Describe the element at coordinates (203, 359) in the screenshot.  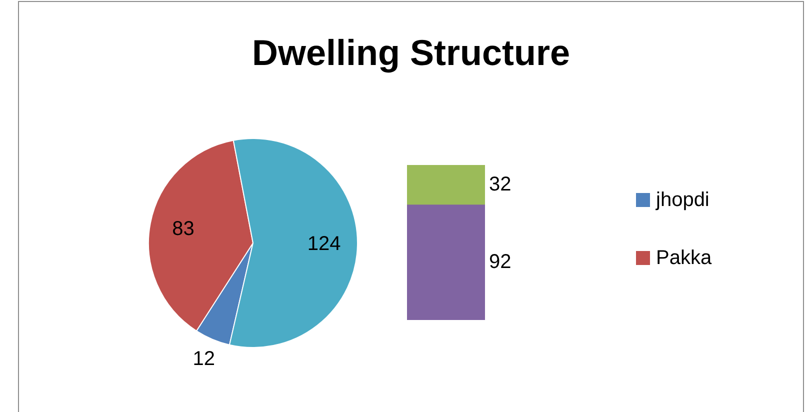
I see `data-label: 12` at that location.